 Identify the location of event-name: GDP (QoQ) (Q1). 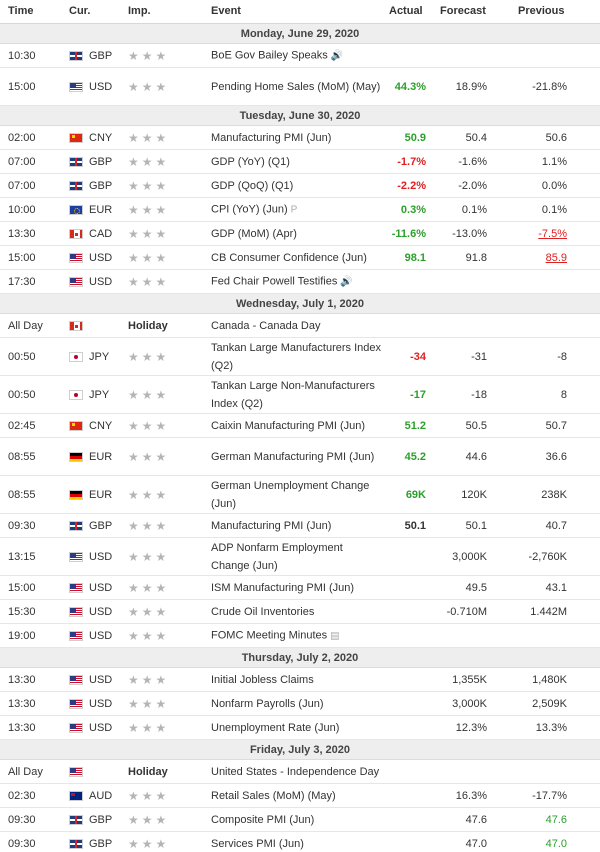
(296, 186).